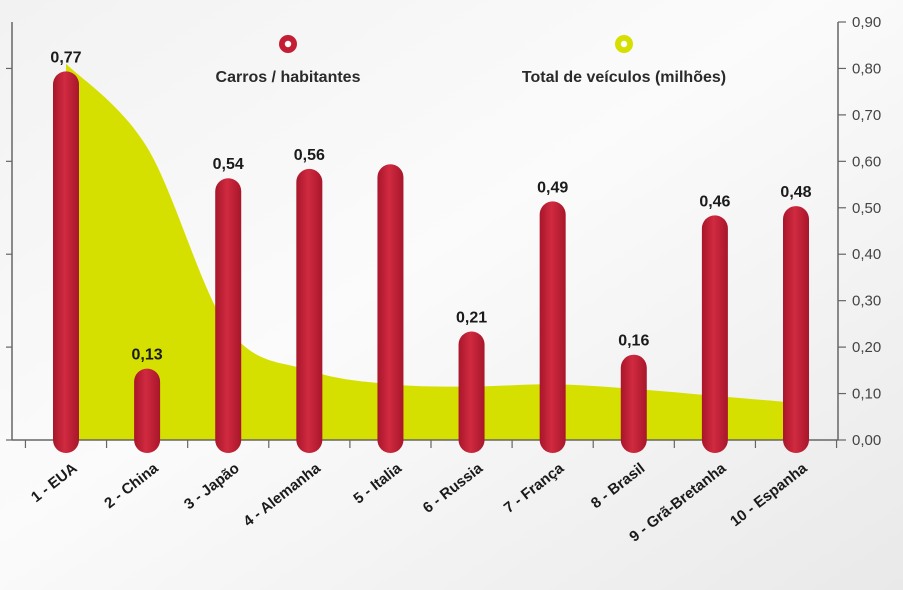 This screenshot has height=590, width=903. Describe the element at coordinates (866, 161) in the screenshot. I see `right-tick-label: 0,60` at that location.